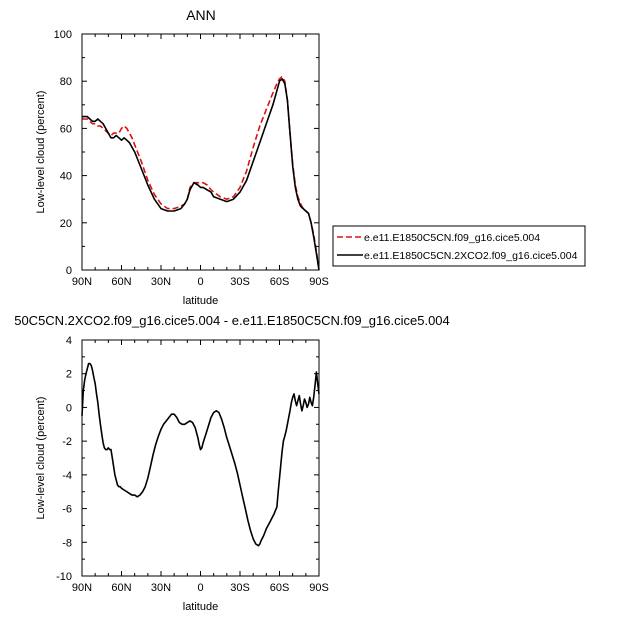 This screenshot has width=619, height=621. Describe the element at coordinates (66, 177) in the screenshot. I see `y-tick-label: 40` at that location.